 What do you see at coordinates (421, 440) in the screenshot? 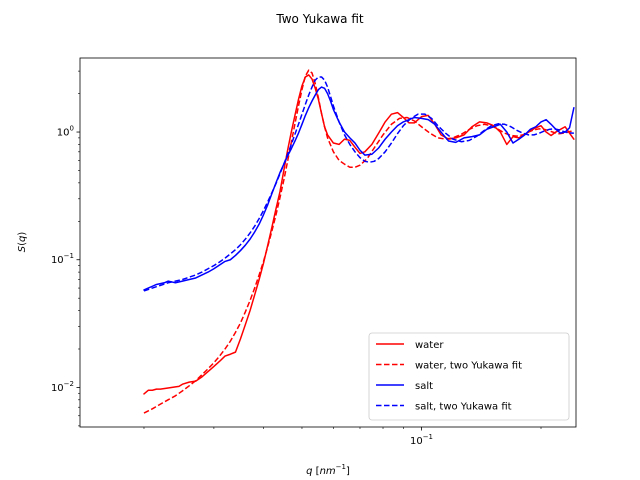
I see `x-tick-label-0: 10−1` at bounding box center [421, 440].